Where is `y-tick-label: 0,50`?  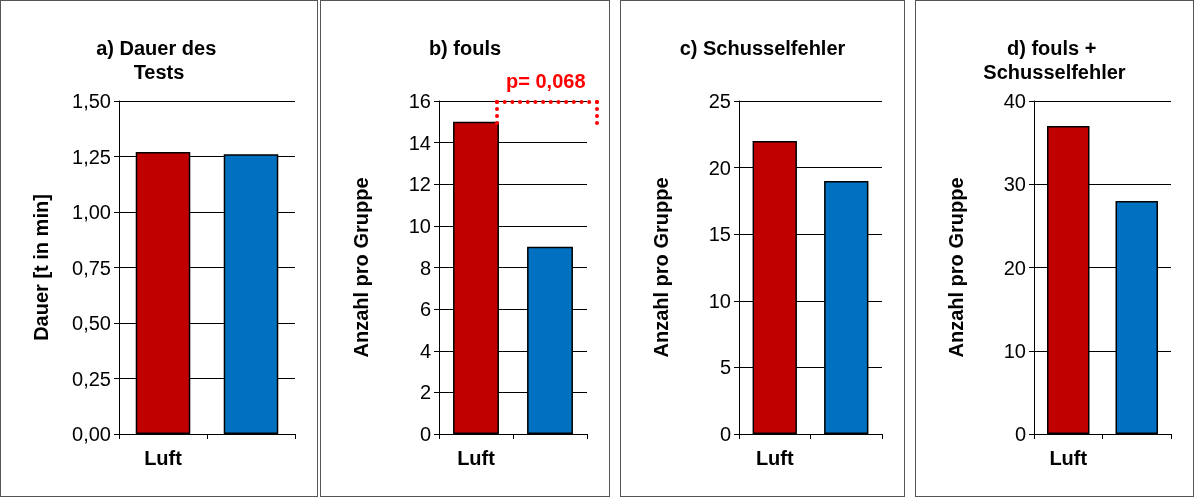 y-tick-label: 0,50 is located at coordinates (91, 323).